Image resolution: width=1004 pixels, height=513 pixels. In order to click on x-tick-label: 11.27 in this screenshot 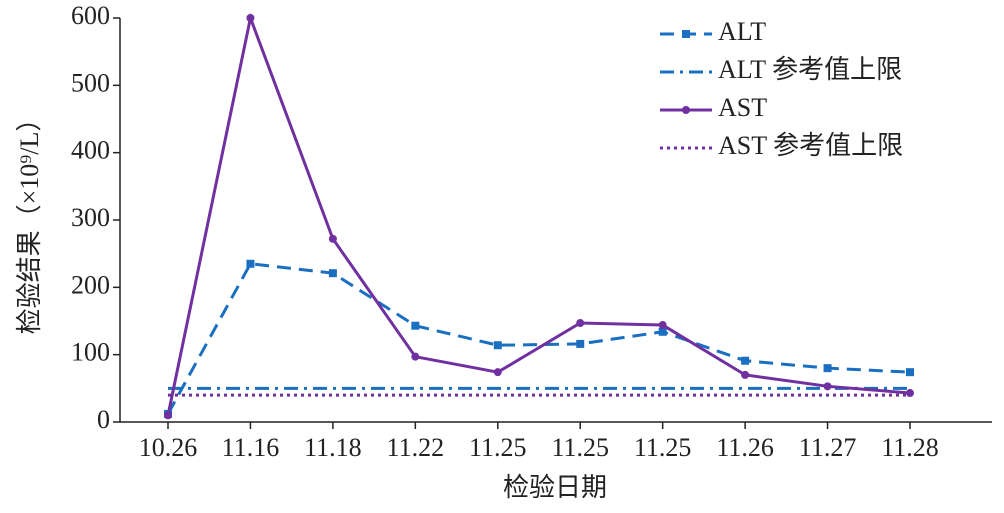, I will do `click(828, 447)`.